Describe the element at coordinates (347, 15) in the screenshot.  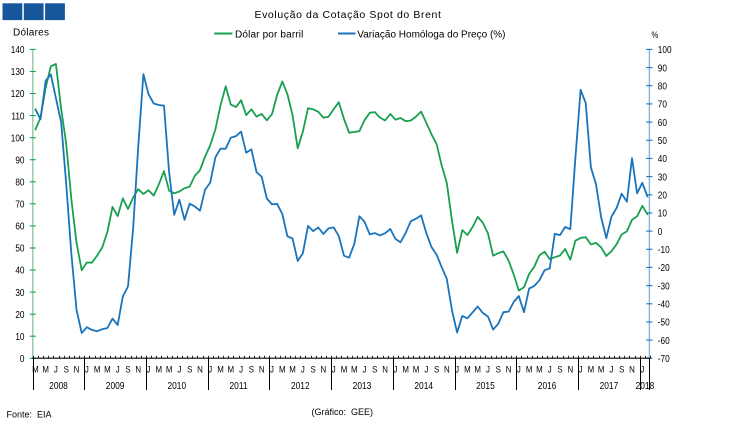
I see `svg-text:Evolução da Cotação Spot do Br: Evolução da Cotação Spot do Brent` at that location.